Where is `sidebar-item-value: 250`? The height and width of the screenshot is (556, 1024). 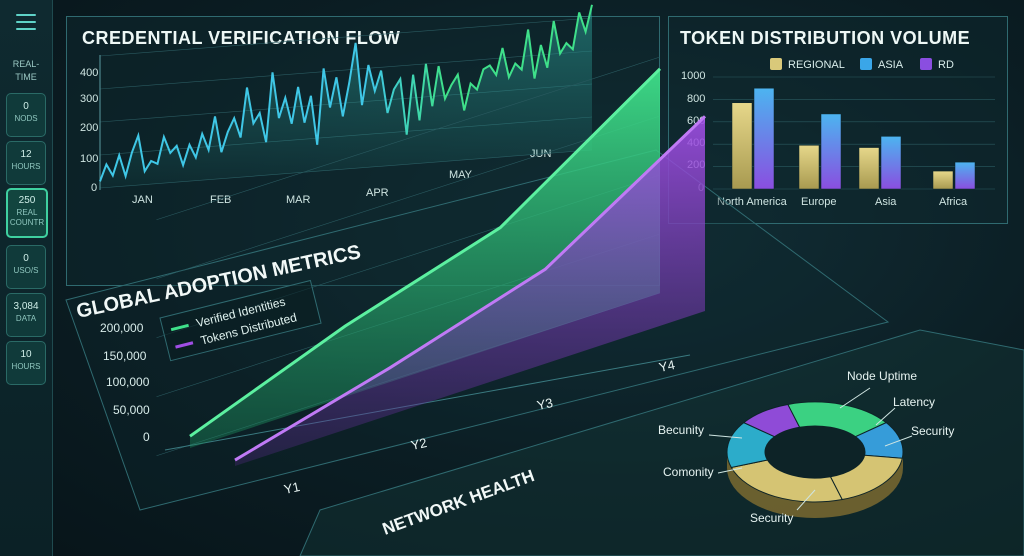
sidebar-item-value: 250 is located at coordinates (27, 200).